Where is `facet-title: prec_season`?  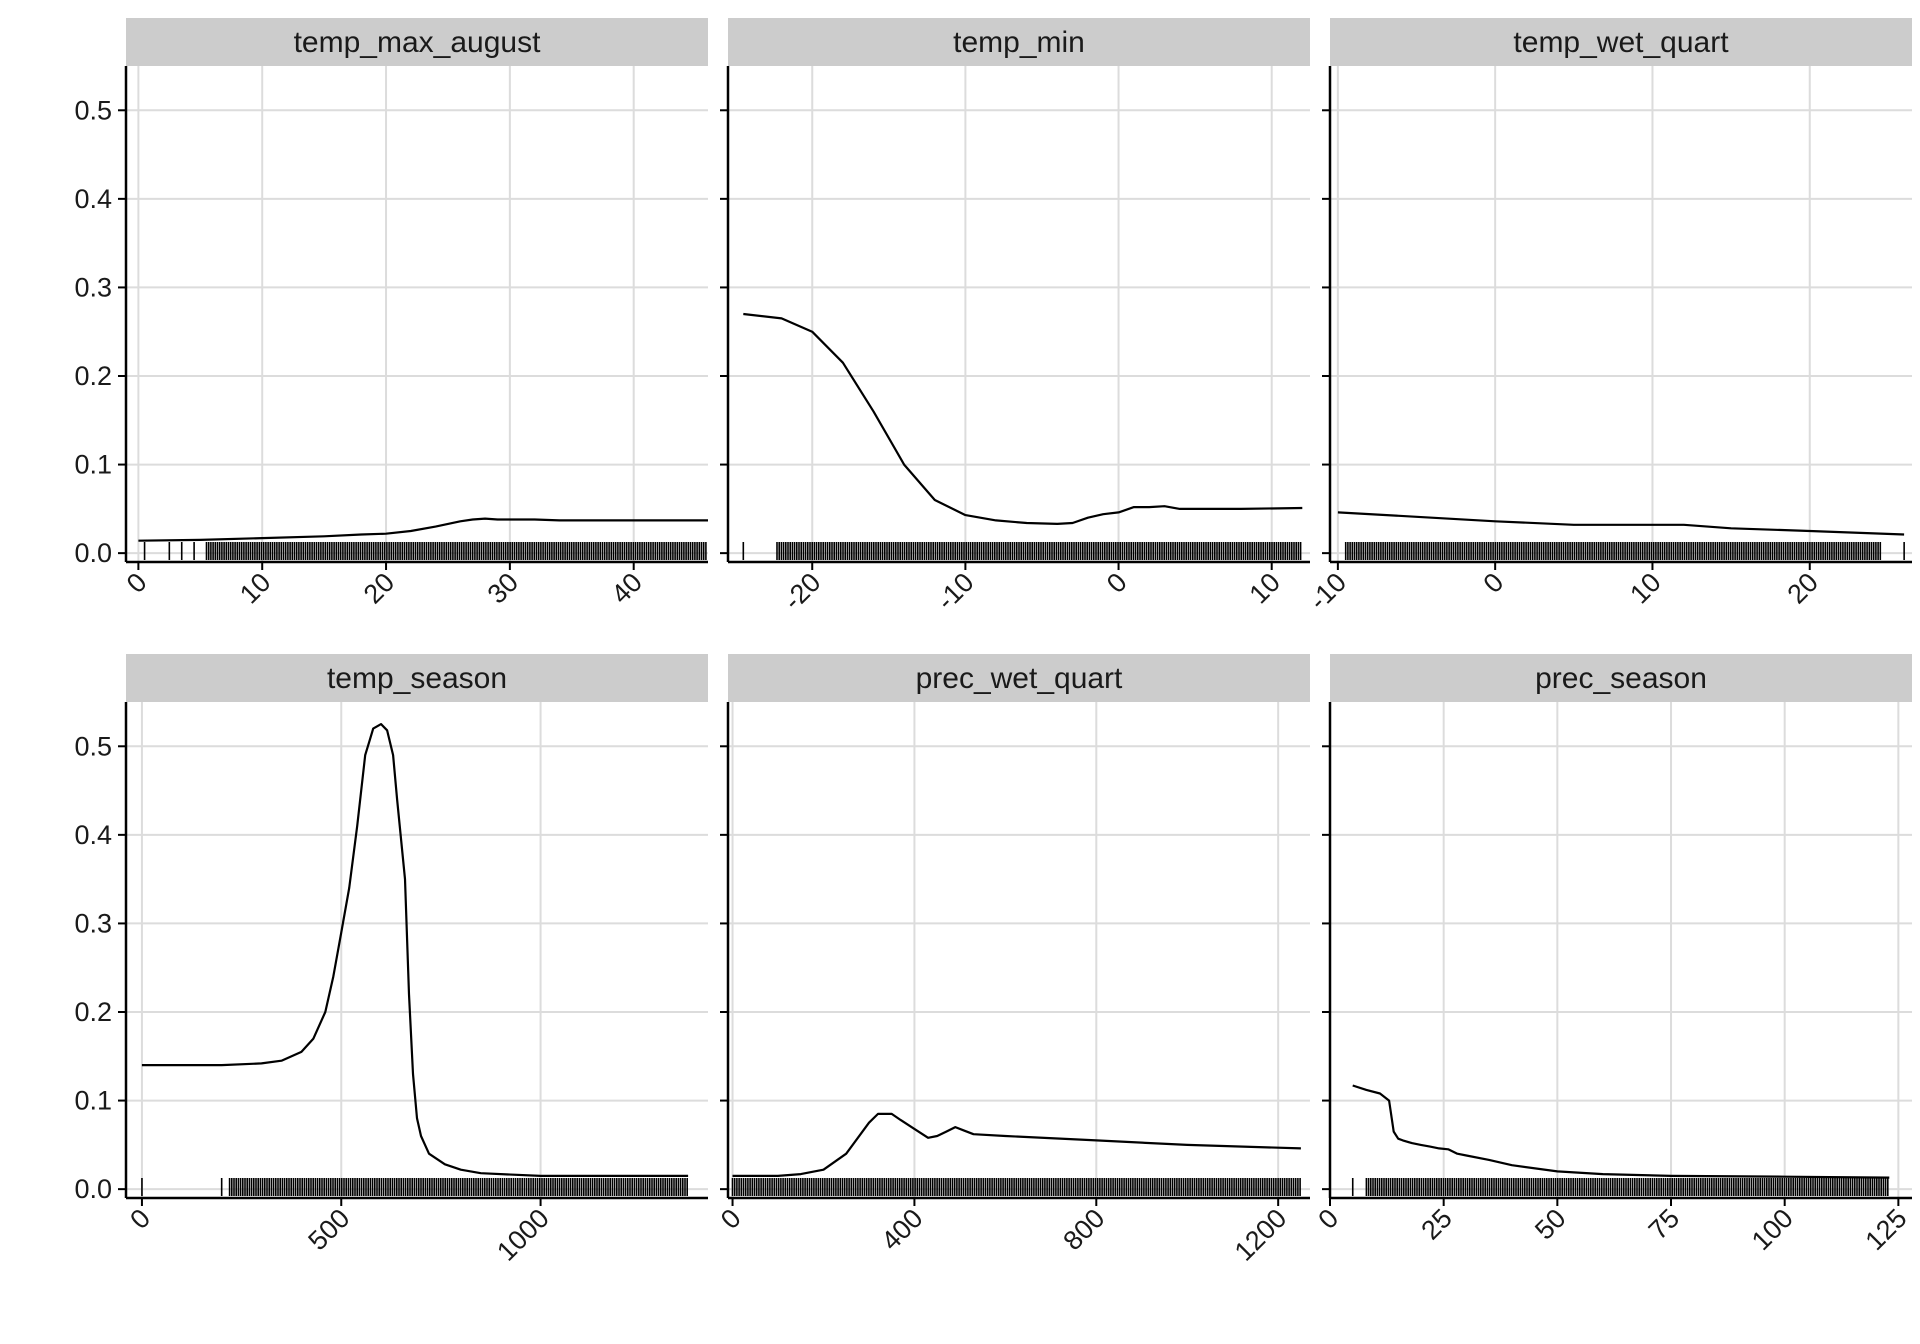 facet-title: prec_season is located at coordinates (1621, 678).